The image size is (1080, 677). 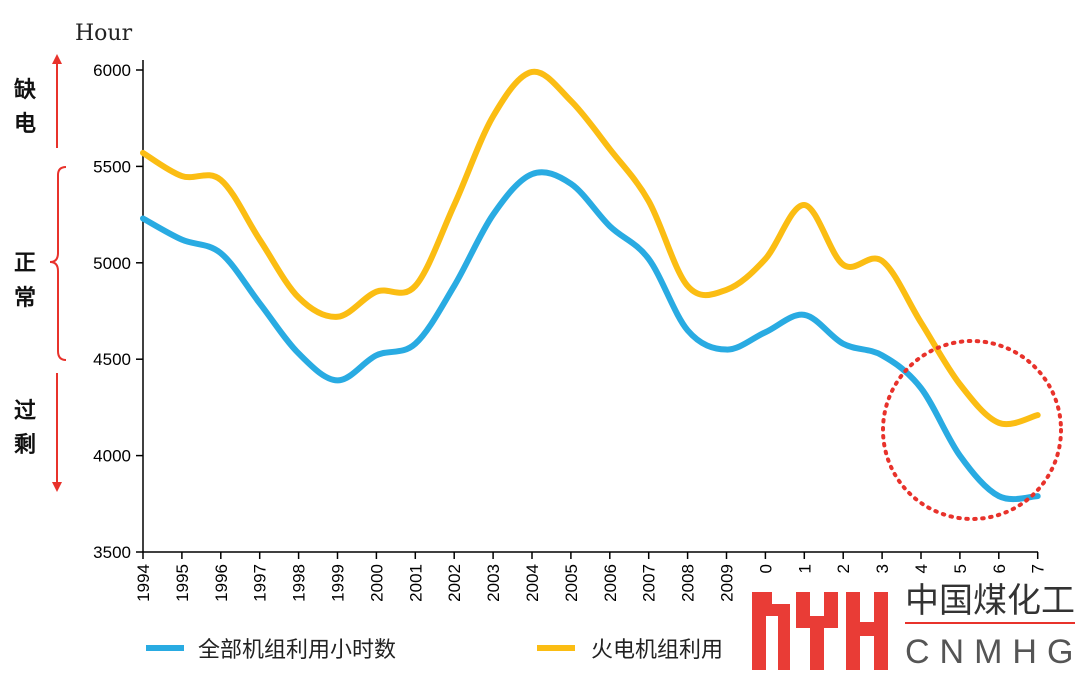 I want to click on band-annotations: 缺 电 正 常 过 剩, so click(x=40, y=273).